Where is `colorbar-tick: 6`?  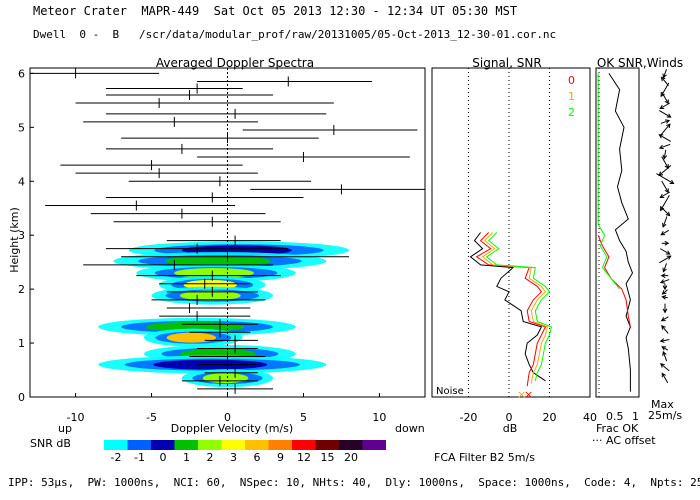 colorbar-tick: 6 is located at coordinates (257, 457).